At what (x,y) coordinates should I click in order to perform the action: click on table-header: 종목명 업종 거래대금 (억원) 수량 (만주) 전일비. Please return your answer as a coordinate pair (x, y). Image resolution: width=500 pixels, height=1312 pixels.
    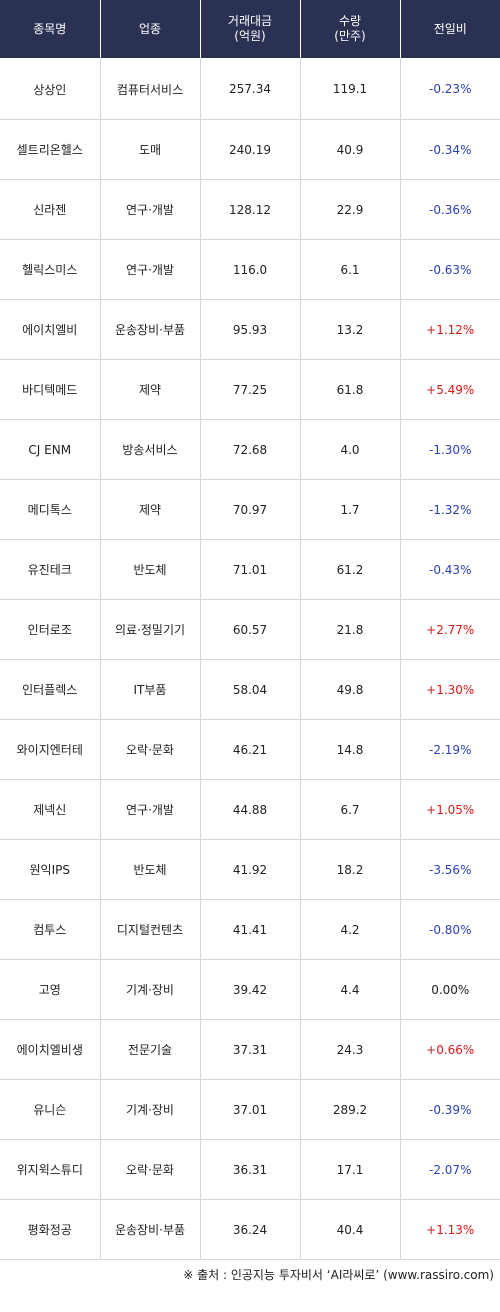
    Looking at the image, I should click on (250, 29).